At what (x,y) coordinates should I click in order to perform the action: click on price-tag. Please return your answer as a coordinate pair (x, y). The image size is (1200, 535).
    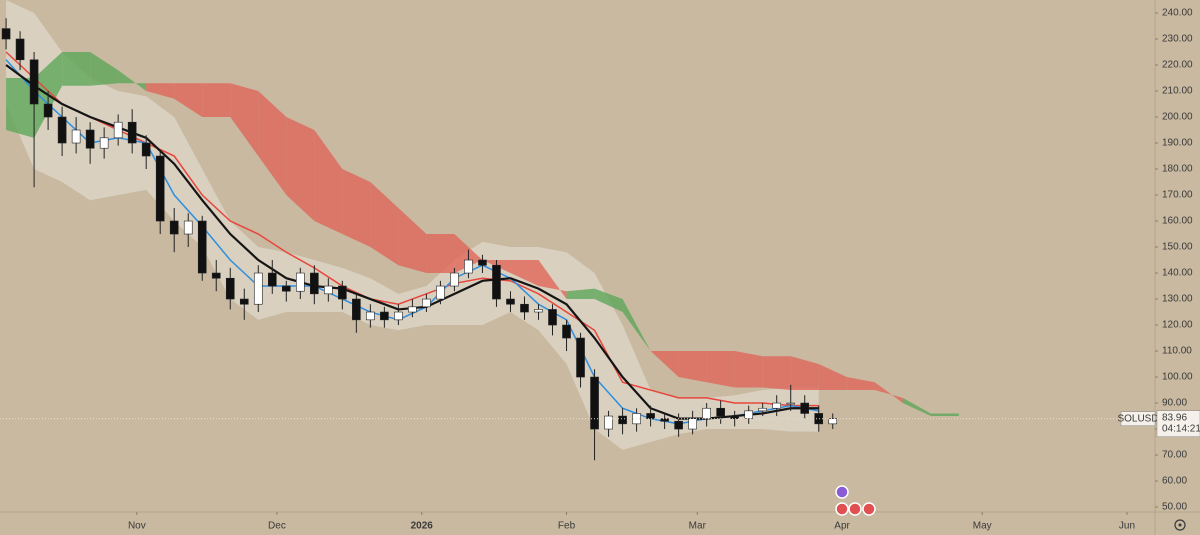
    Looking at the image, I should click on (1178, 424).